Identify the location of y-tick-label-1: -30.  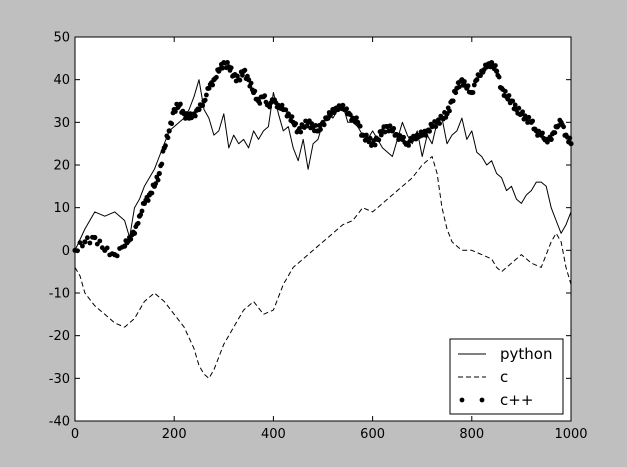
(59, 379).